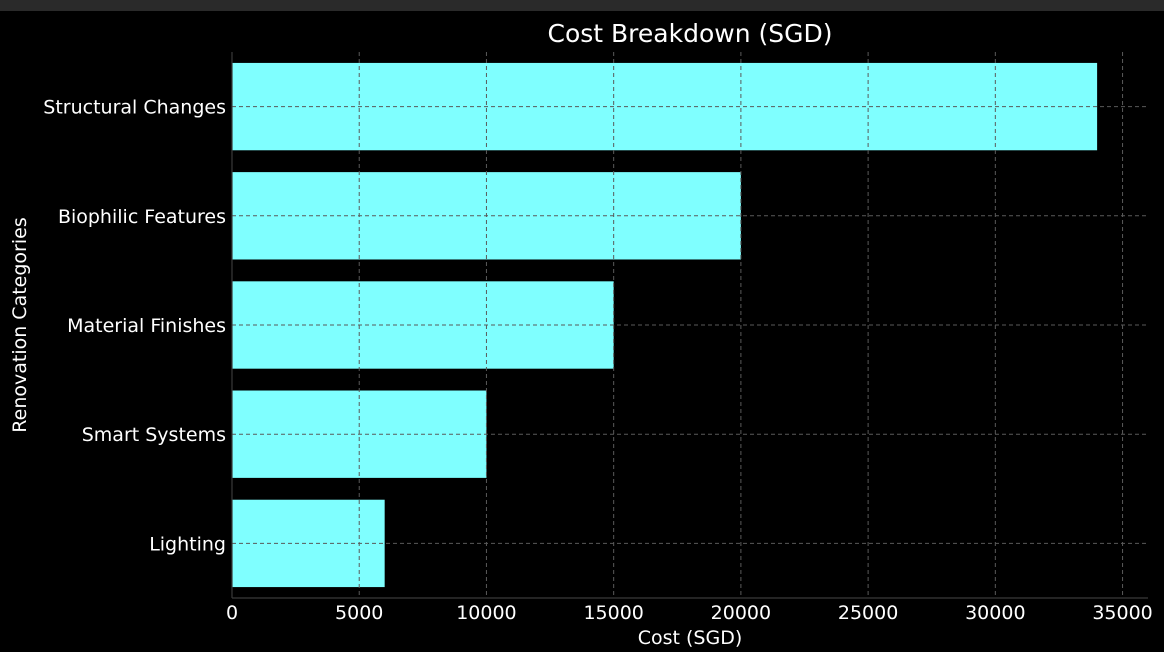  Describe the element at coordinates (995, 613) in the screenshot. I see `x-tick-label: 30000` at that location.